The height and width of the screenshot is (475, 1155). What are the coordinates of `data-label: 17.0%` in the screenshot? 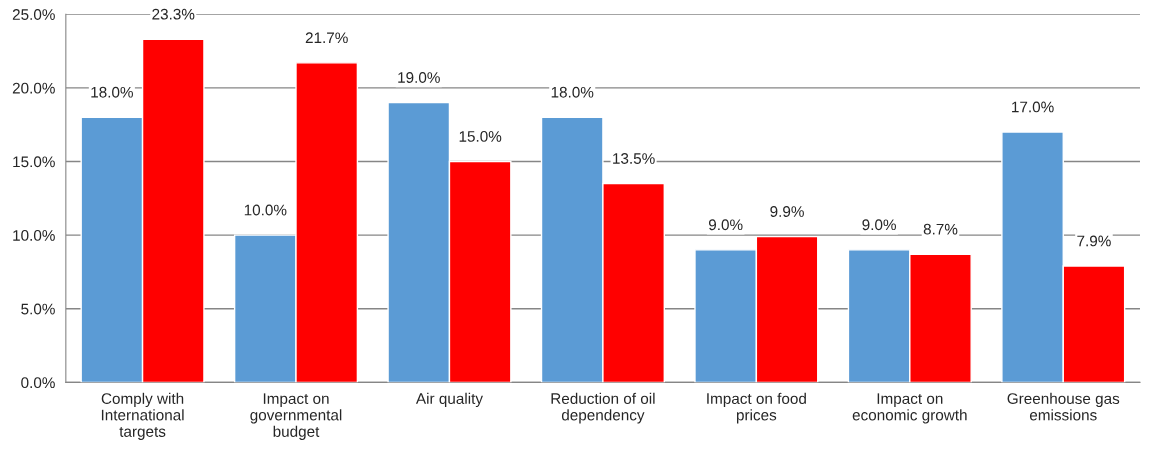 It's located at (1033, 107).